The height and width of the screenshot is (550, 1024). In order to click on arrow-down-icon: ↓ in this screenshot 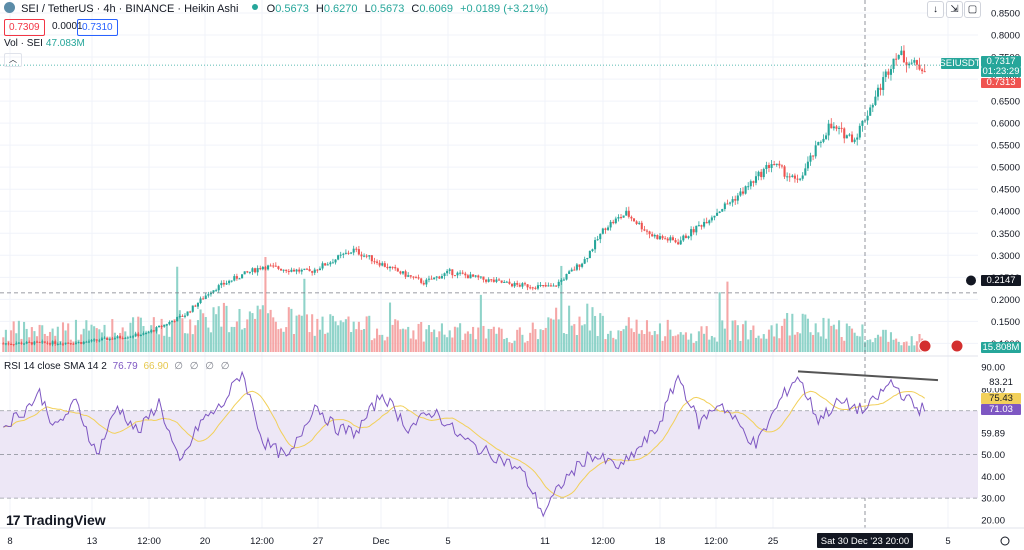, I will do `click(935, 9)`.